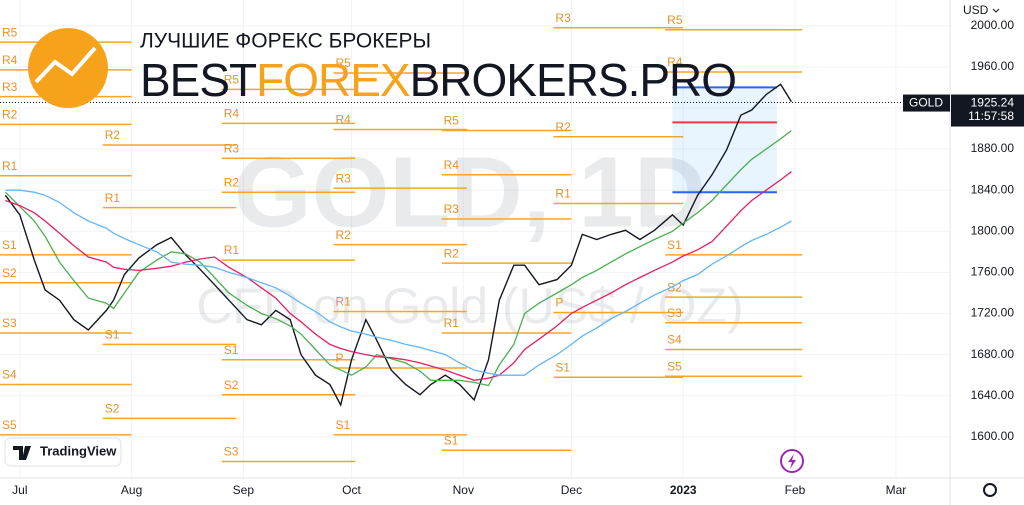 The height and width of the screenshot is (505, 1024). I want to click on x-tick-label: 2023, so click(683, 490).